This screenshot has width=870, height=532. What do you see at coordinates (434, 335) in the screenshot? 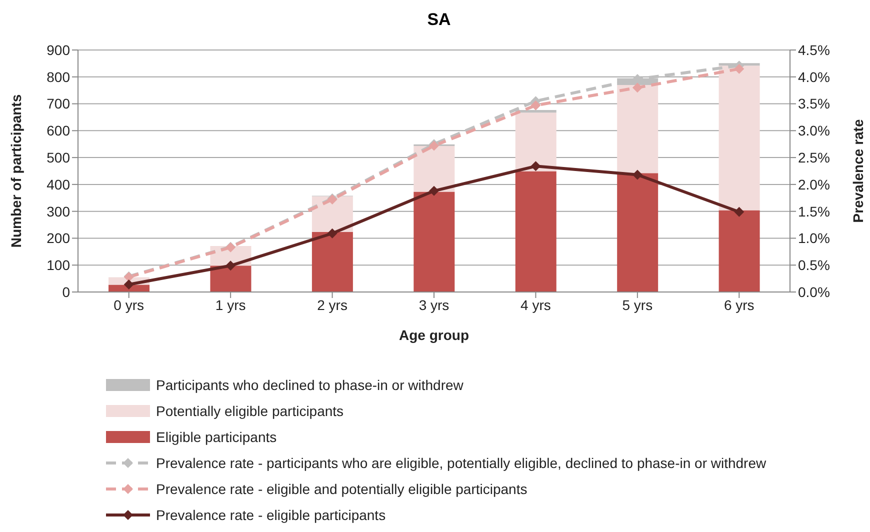
I see `x-axis-title: Age group` at bounding box center [434, 335].